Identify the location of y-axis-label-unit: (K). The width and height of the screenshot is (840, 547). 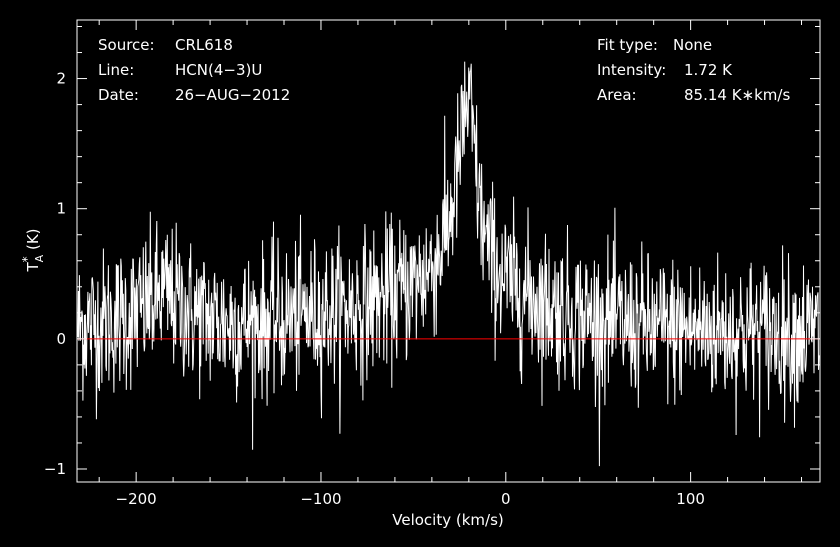
(33, 241).